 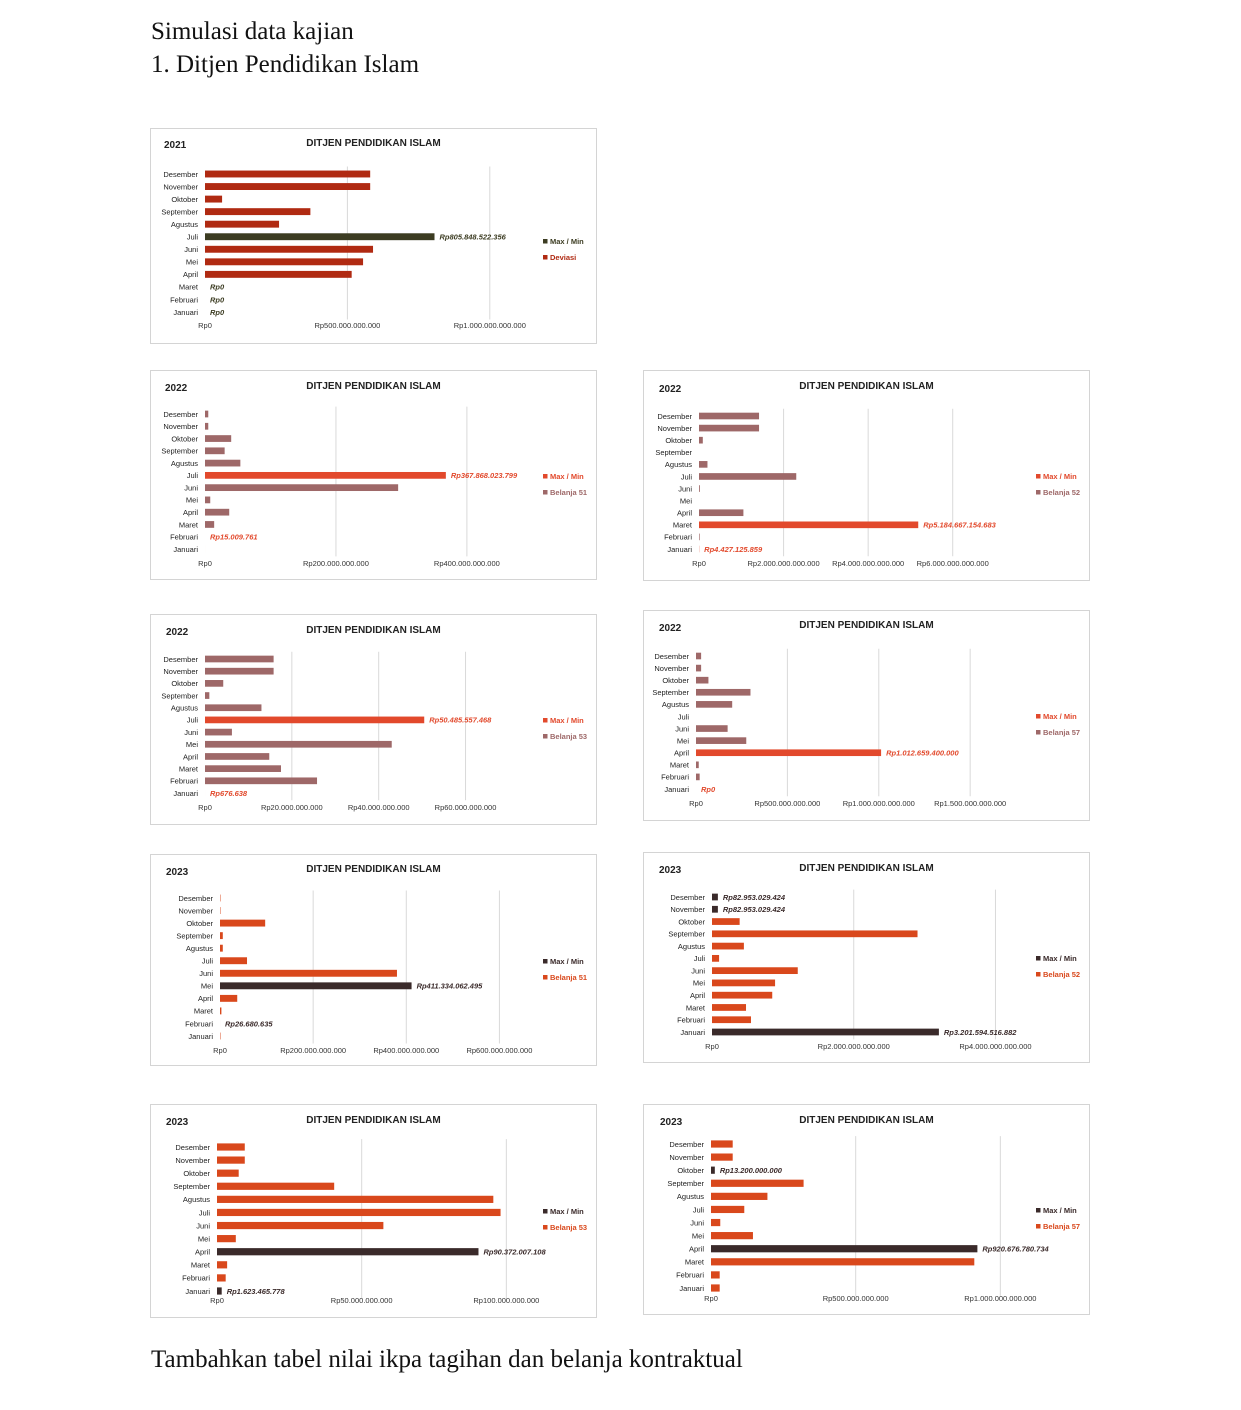 I want to click on axis-tick-label: Rp2.000.000.000.000, so click(x=783, y=563).